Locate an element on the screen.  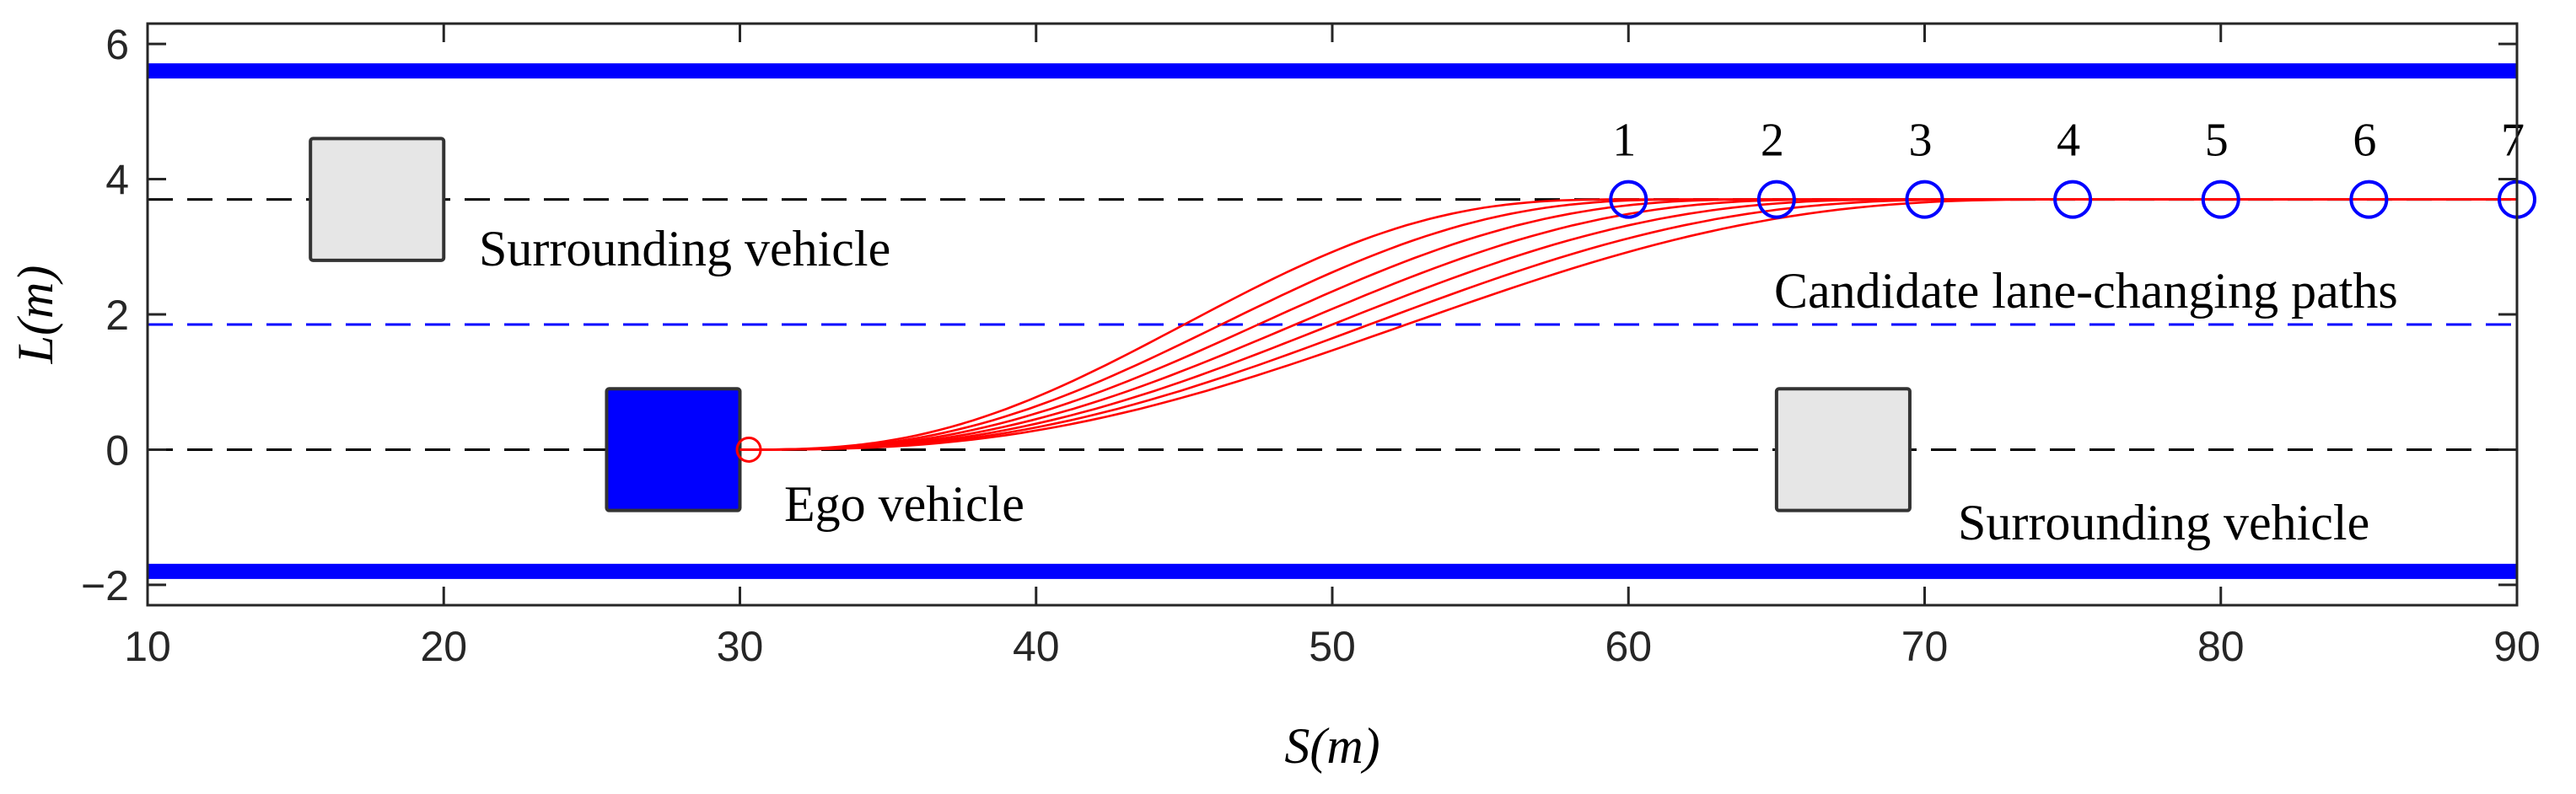
y-tick-label-3: 4 is located at coordinates (117, 181).